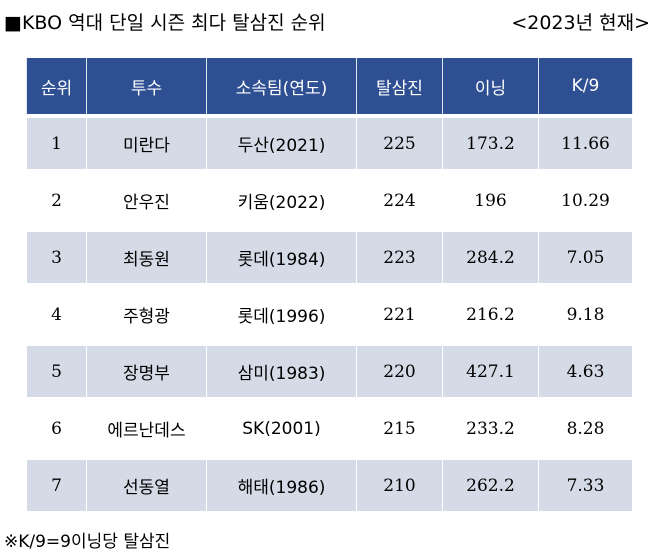  I want to click on cell-rank: 1, so click(56, 144).